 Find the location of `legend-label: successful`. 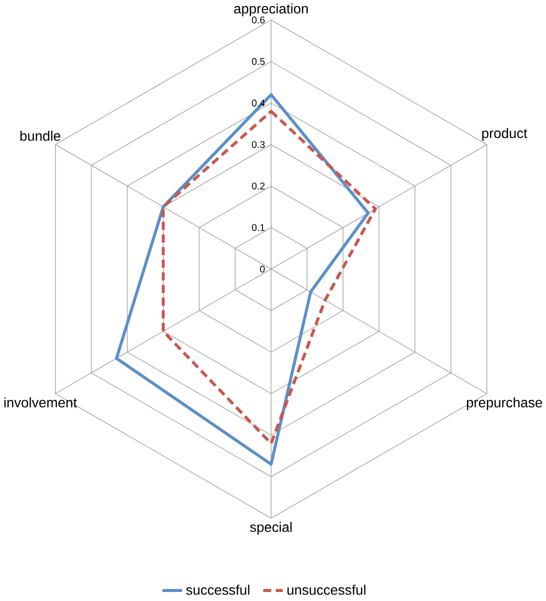

legend-label: successful is located at coordinates (218, 589).